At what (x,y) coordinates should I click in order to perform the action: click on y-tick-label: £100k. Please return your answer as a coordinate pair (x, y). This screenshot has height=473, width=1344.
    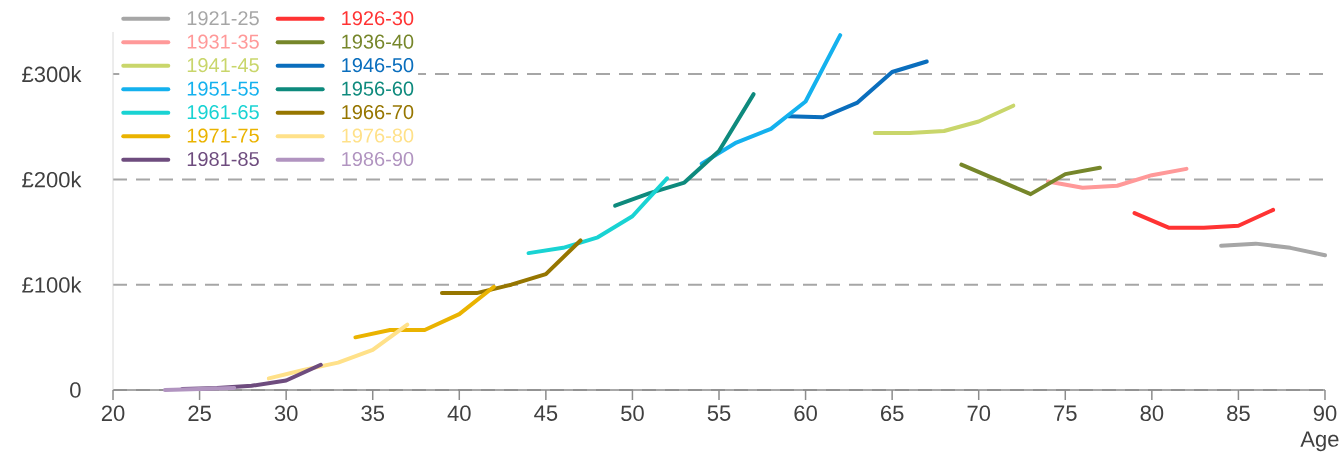
    Looking at the image, I should click on (52, 284).